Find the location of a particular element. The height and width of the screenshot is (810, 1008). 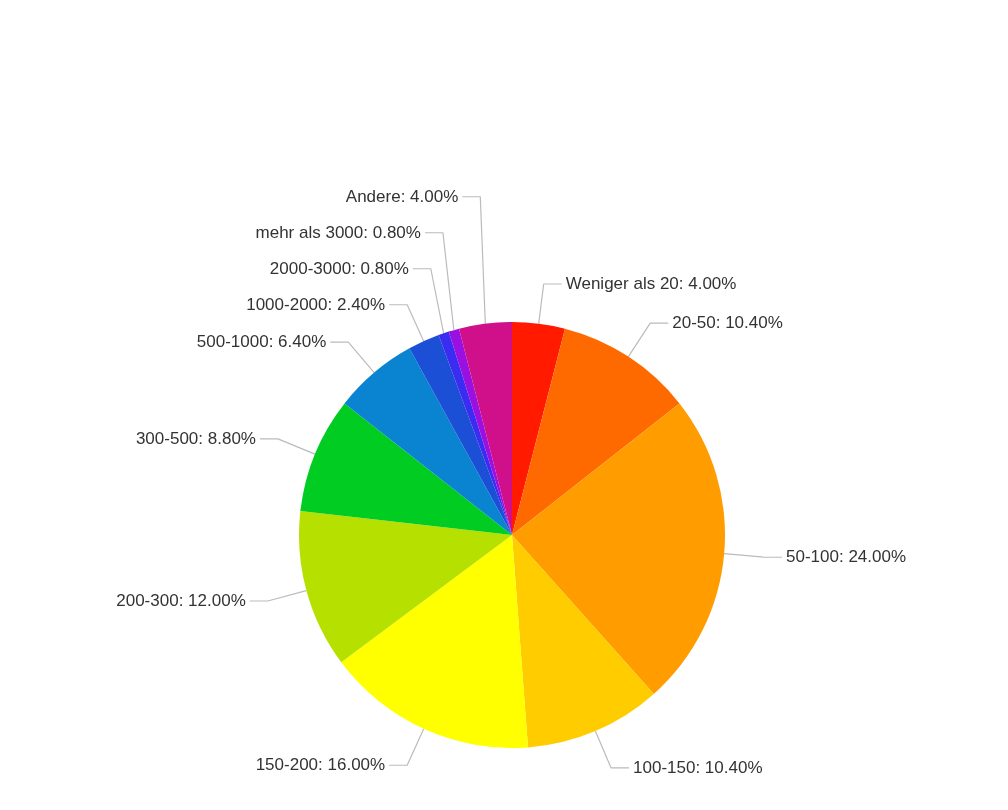

slice-label: 300-500: 8.80% is located at coordinates (195, 438).